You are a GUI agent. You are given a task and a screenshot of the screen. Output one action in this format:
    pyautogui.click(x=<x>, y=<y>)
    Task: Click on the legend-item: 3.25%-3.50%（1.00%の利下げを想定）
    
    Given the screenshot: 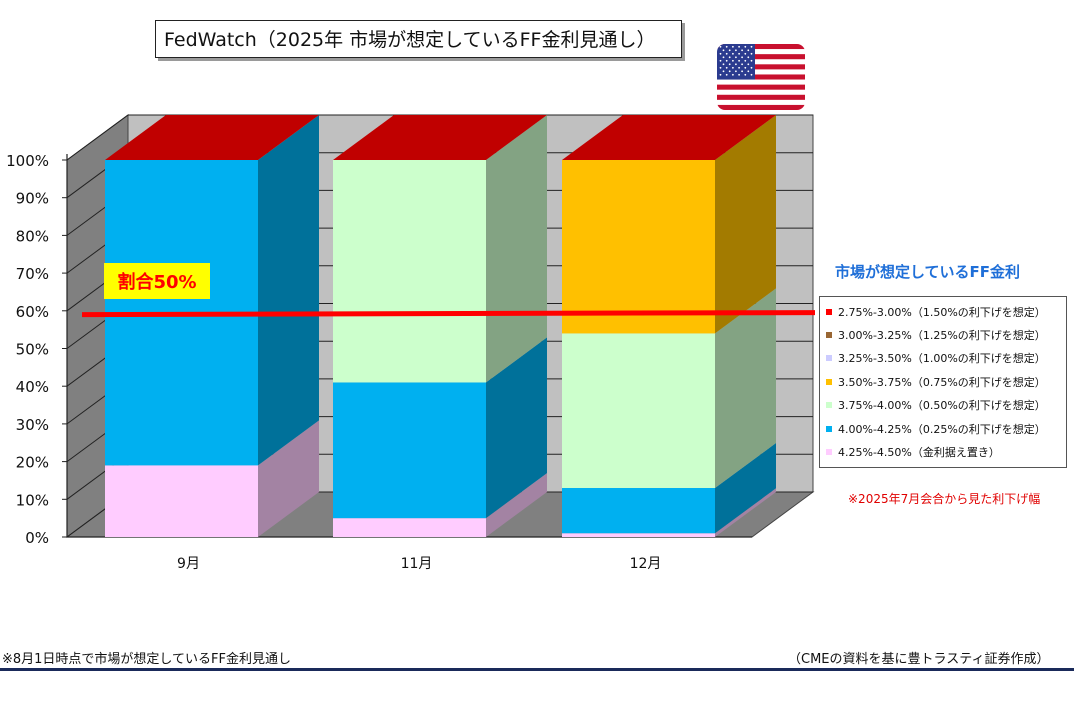 What is the action you would take?
    pyautogui.click(x=946, y=358)
    